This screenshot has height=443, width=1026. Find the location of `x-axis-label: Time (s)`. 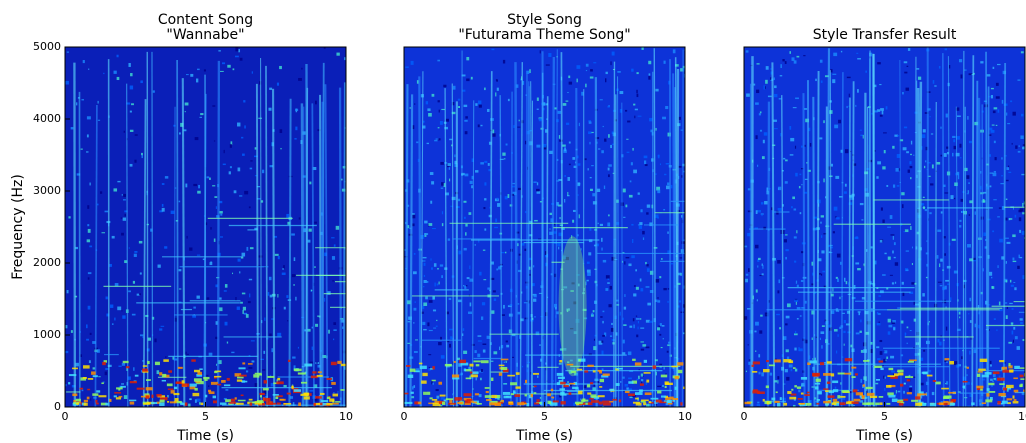

x-axis-label: Time (s) is located at coordinates (205, 435).